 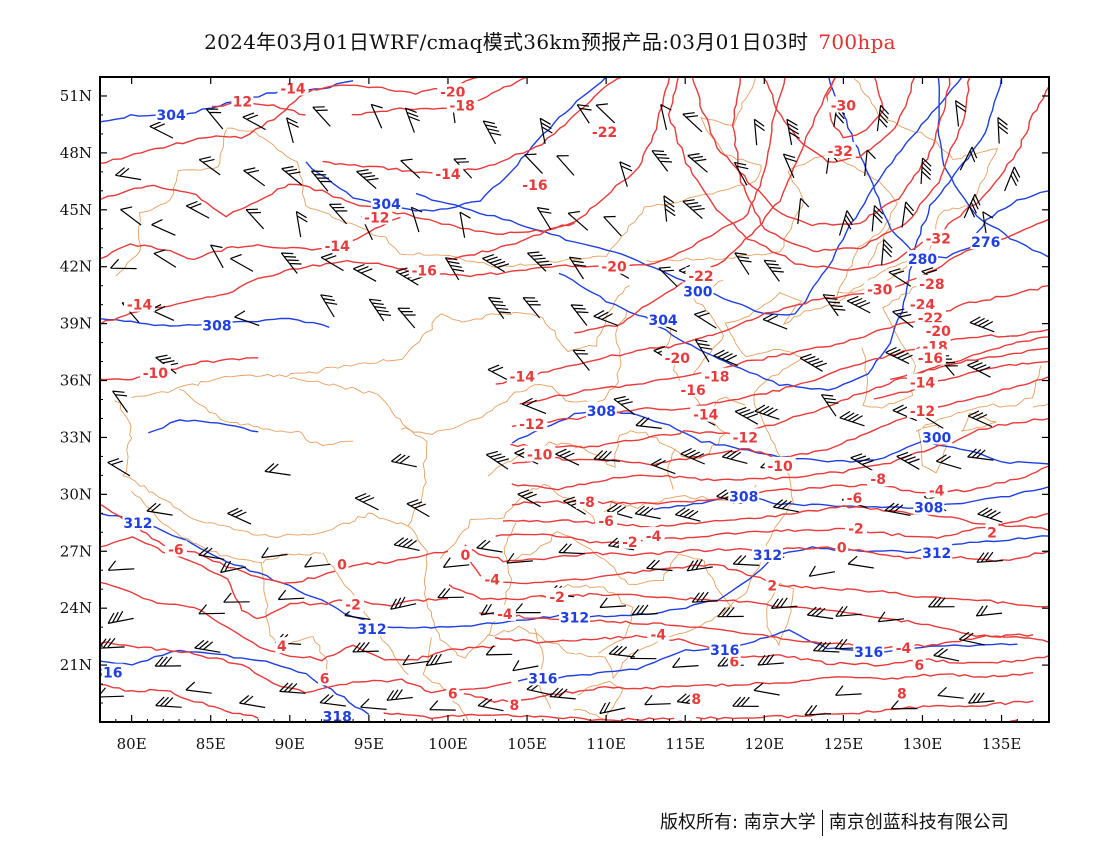 I want to click on contour-label: -8, so click(x=878, y=480).